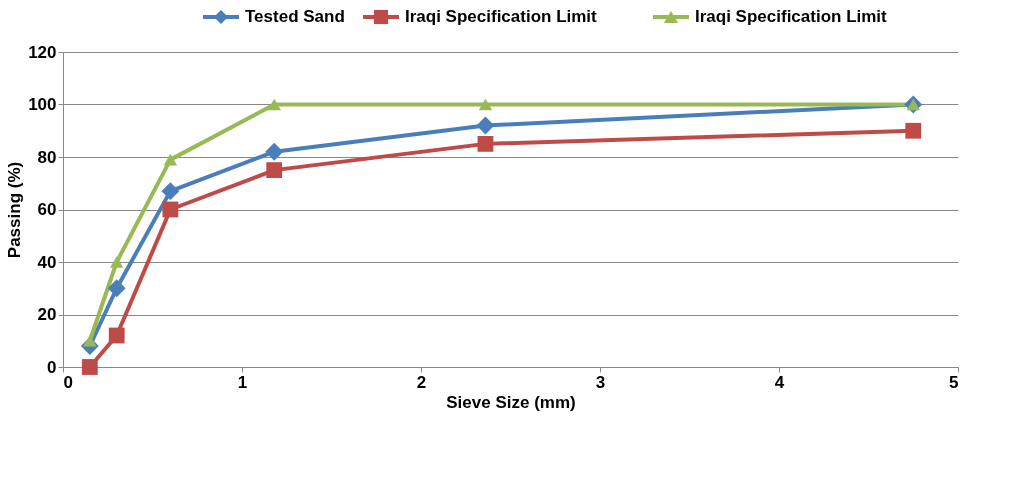 The height and width of the screenshot is (482, 1013). I want to click on y-tick-label: 100, so click(42, 104).